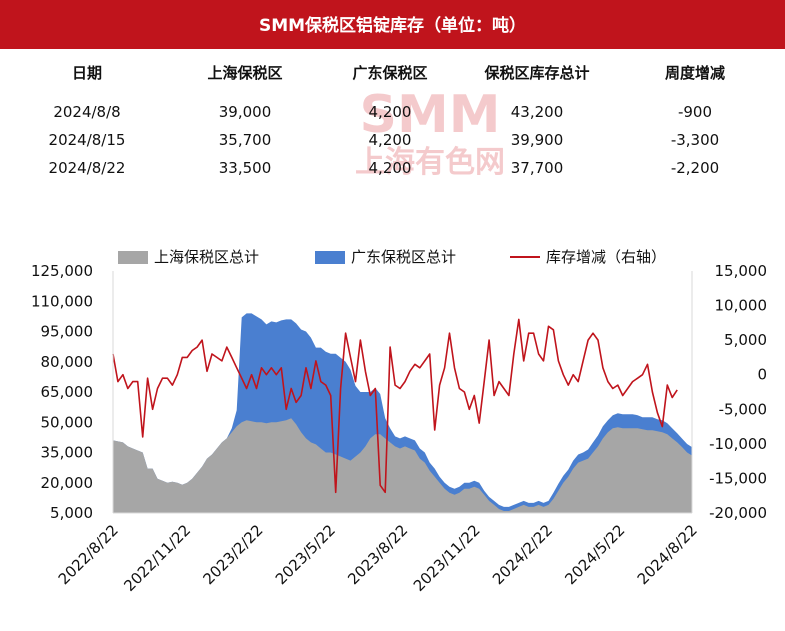 The image size is (785, 631). I want to click on page-title: SMM保税区铝锭库存（单位：吨）, so click(392, 26).